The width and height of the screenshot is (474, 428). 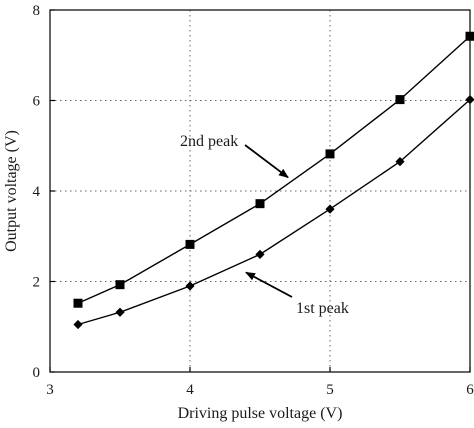 I want to click on y-axis-label: Output voltage (V), so click(x=11, y=191).